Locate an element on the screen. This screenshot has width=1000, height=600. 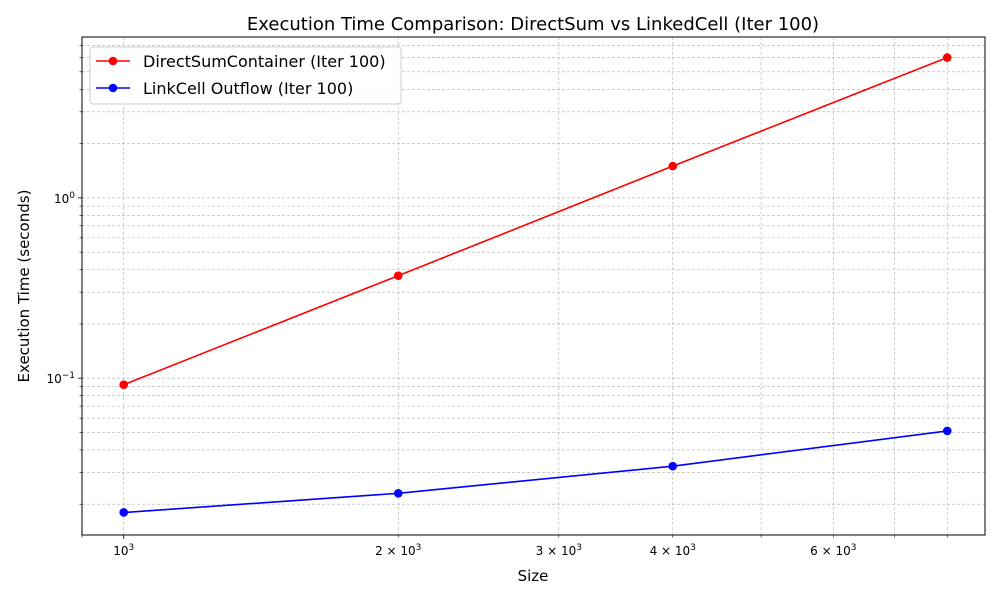
legend-box is located at coordinates (245, 75).